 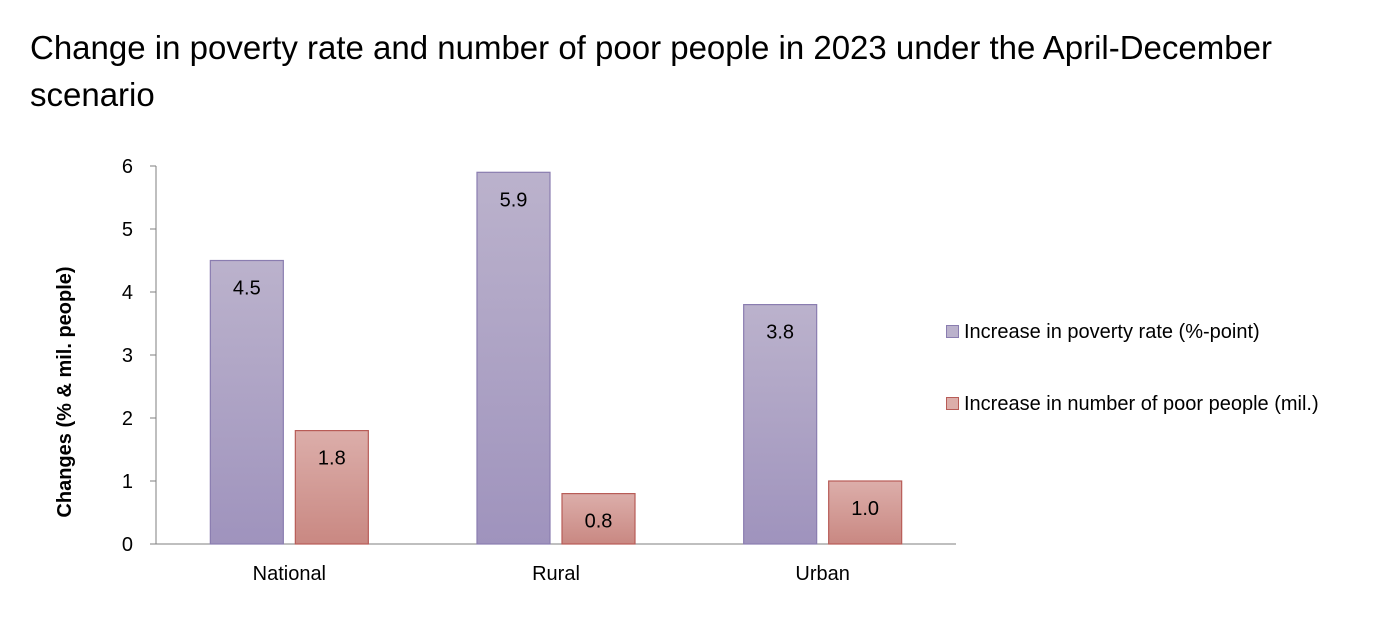 I want to click on bar-poor-people-rural, so click(x=598, y=519).